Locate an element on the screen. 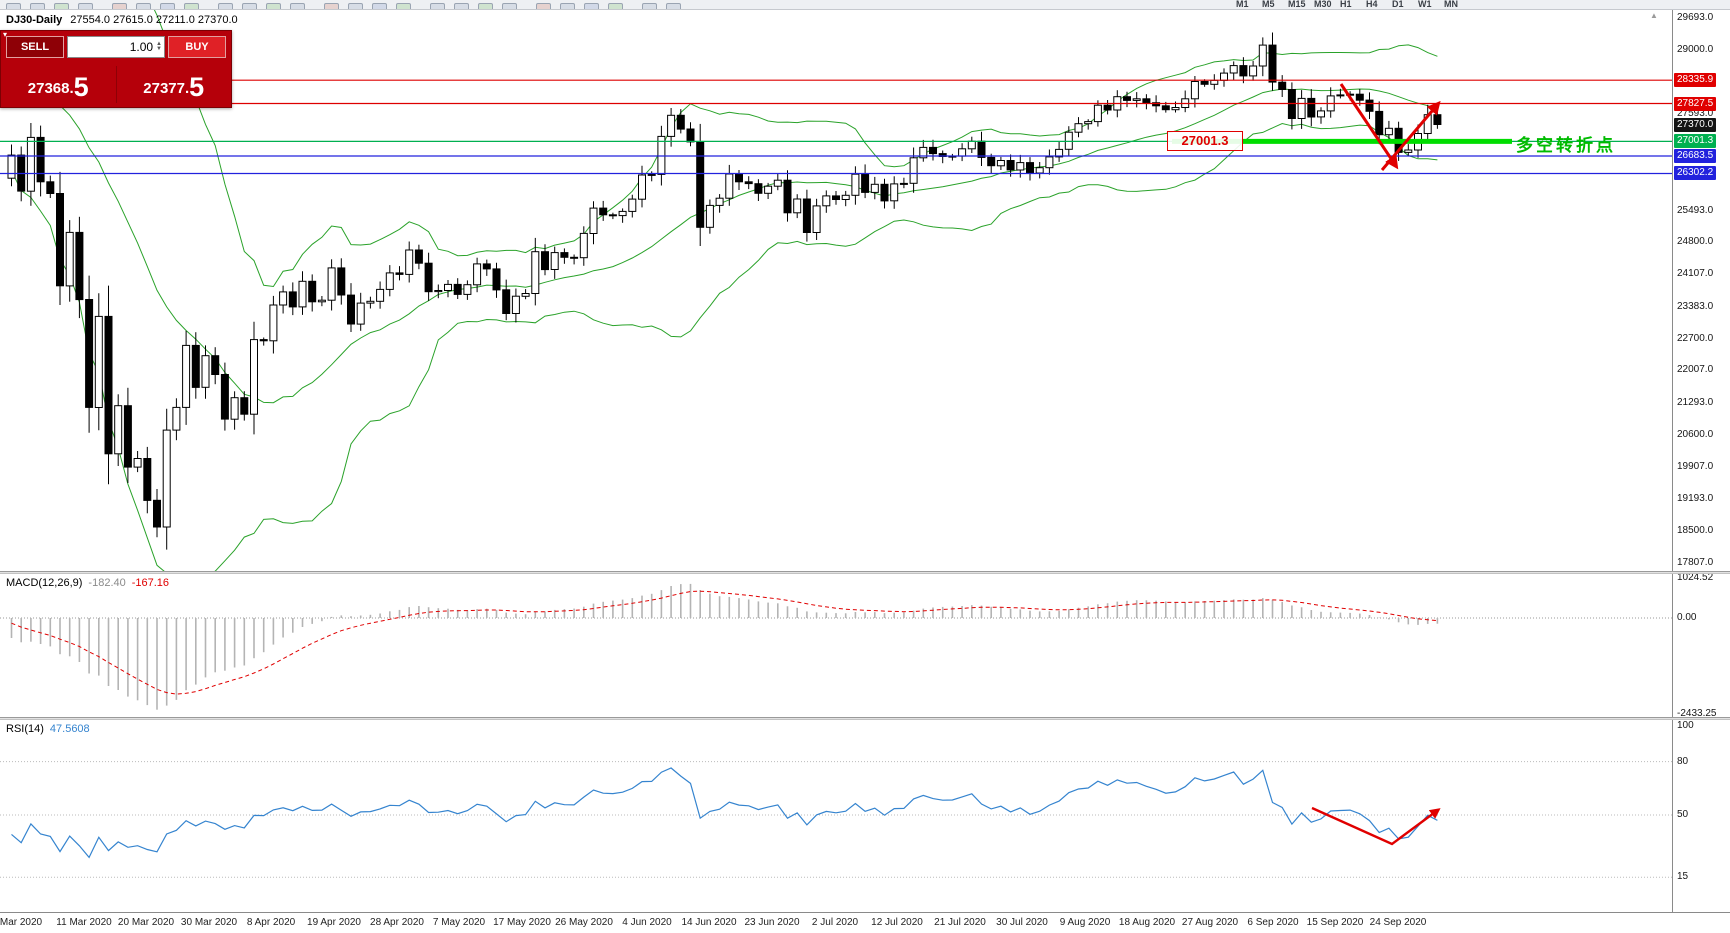  macd-axis-label: 1024.52 is located at coordinates (1695, 577).